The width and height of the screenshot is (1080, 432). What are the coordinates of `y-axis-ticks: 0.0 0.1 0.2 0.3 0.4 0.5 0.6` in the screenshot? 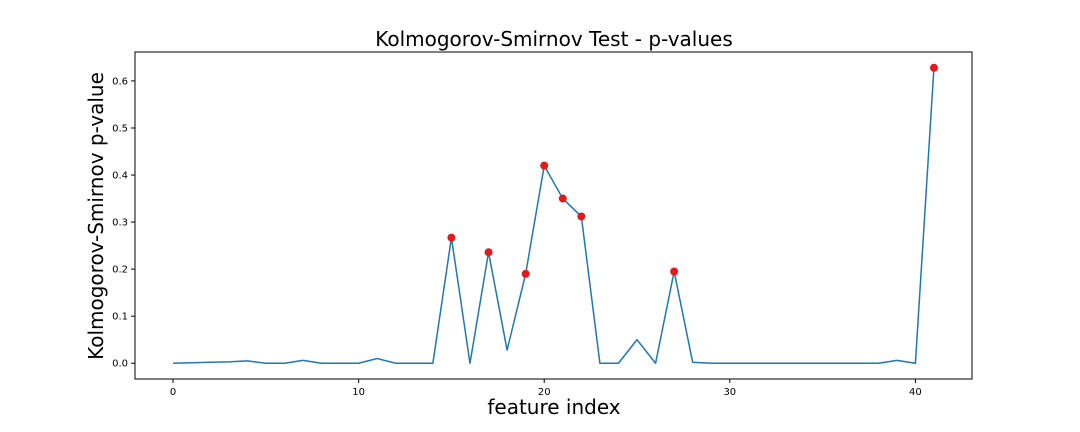 It's located at (123, 223).